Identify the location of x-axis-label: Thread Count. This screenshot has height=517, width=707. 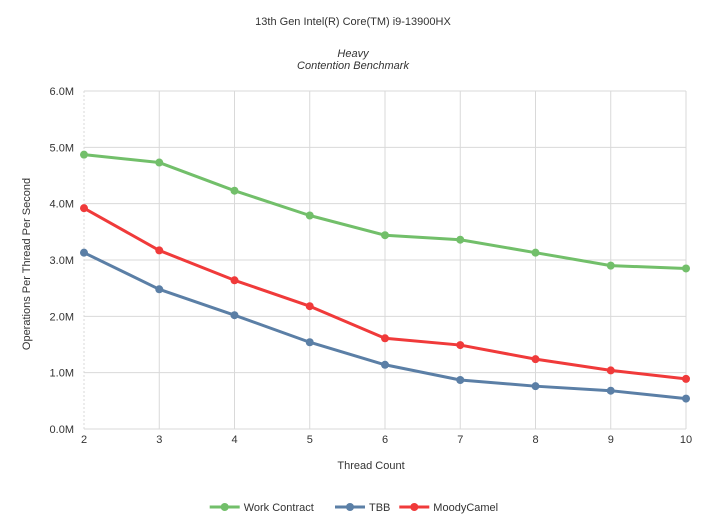
(370, 466).